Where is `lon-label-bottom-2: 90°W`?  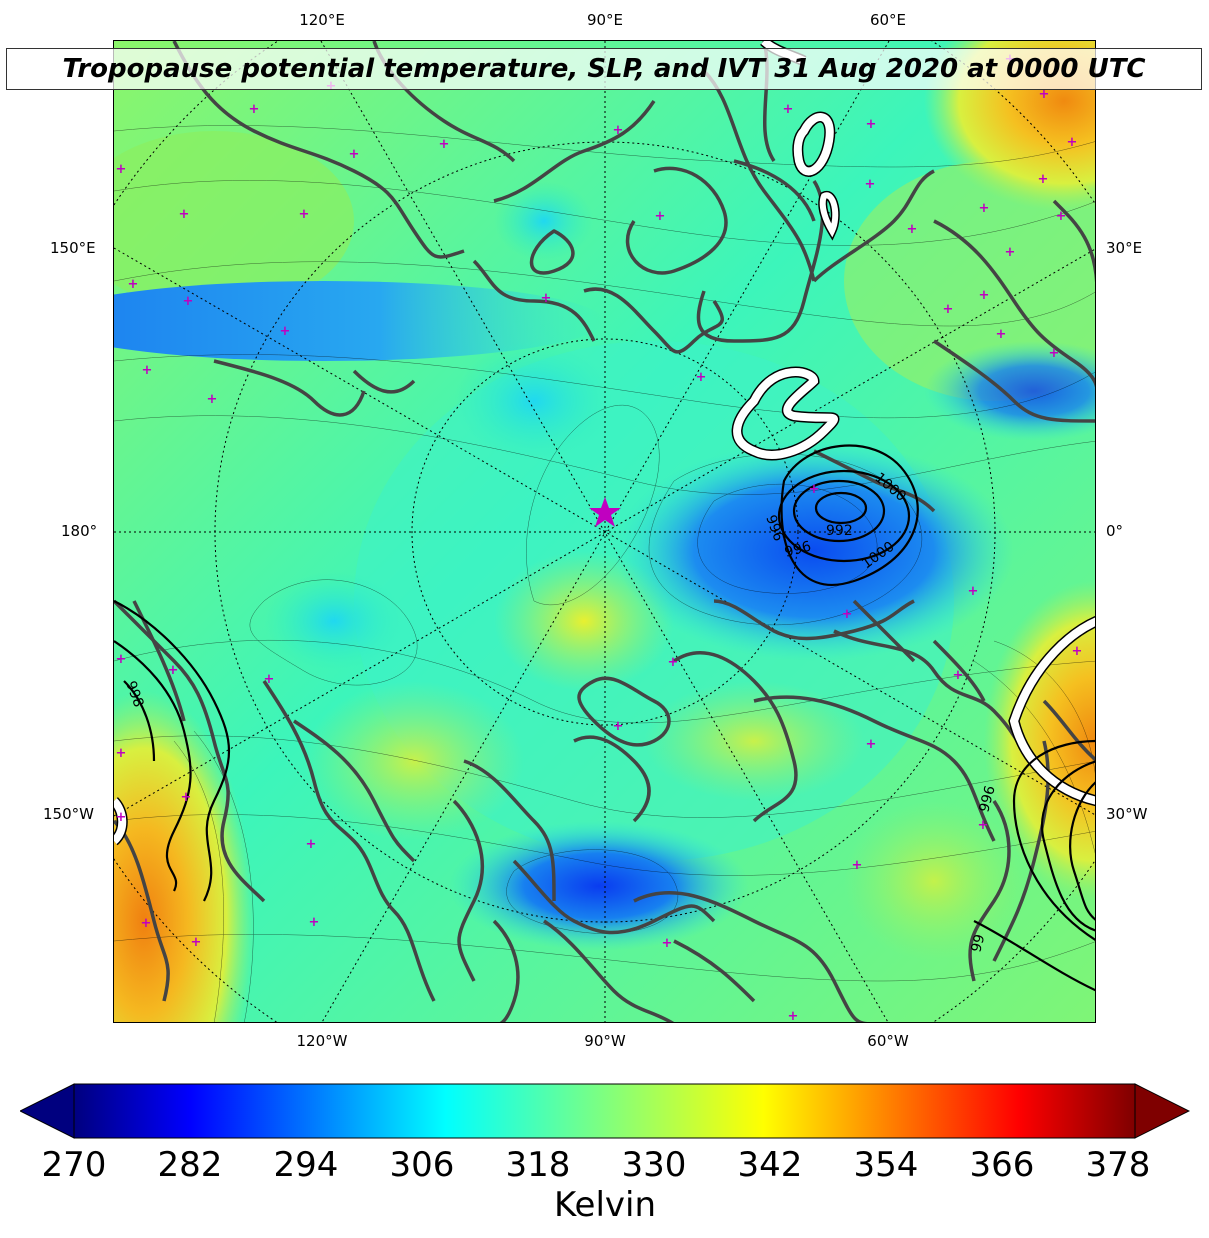 lon-label-bottom-2: 90°W is located at coordinates (605, 1041).